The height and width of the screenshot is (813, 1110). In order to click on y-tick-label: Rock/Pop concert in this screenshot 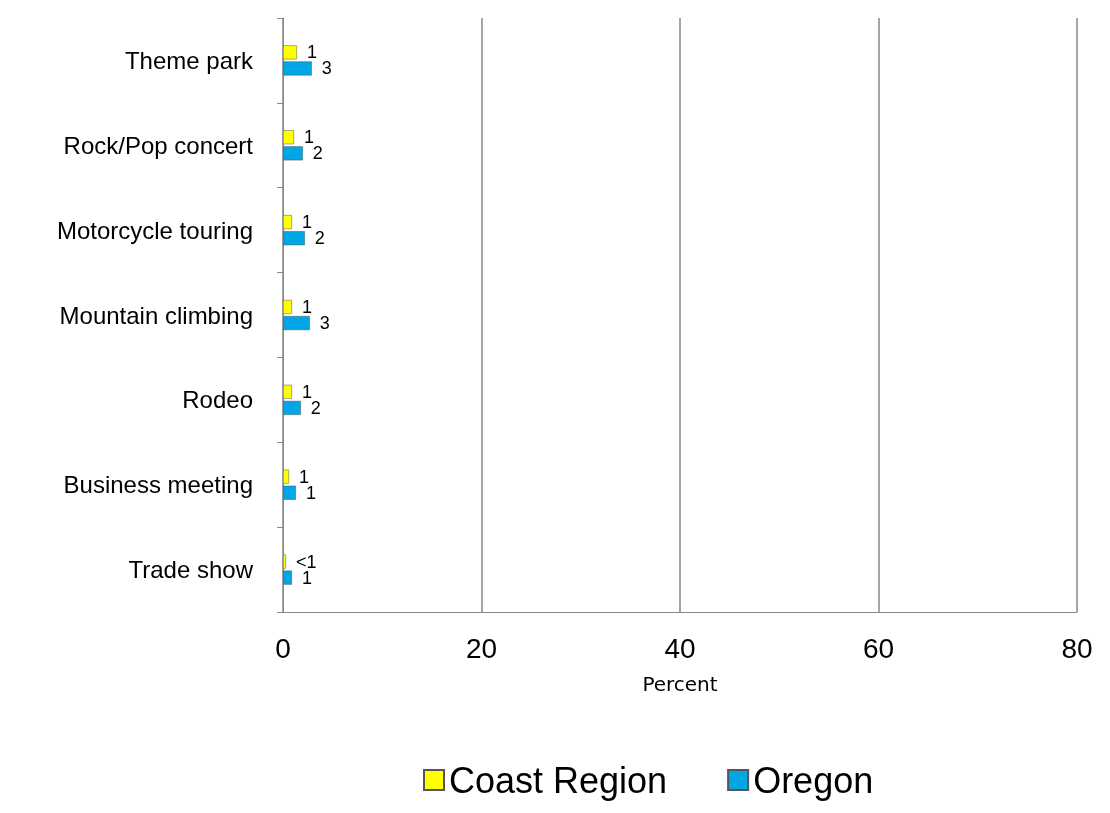, I will do `click(158, 145)`.